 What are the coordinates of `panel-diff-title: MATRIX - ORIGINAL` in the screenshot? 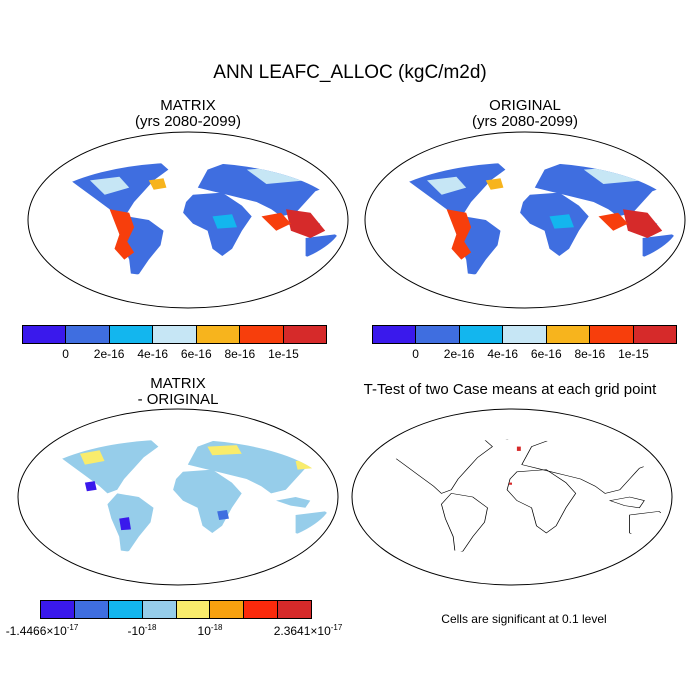 It's located at (178, 392).